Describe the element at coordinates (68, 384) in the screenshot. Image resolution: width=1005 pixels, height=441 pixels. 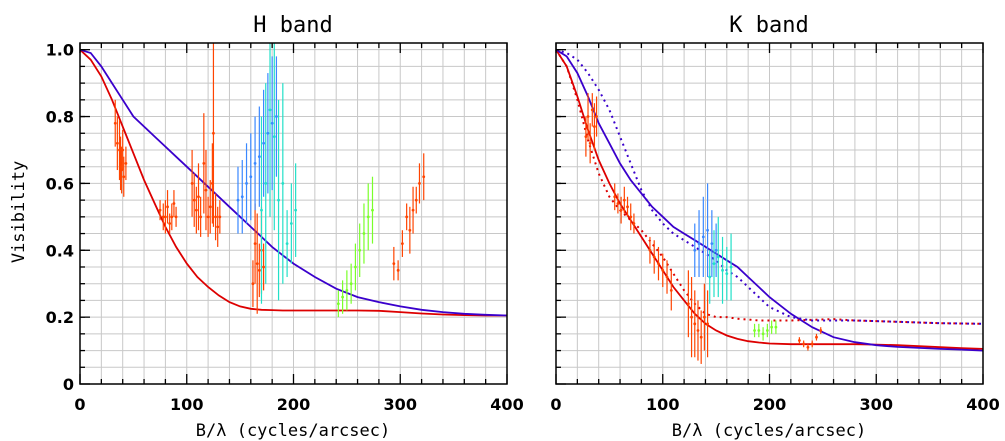
I see `y-tick-label: 0` at that location.